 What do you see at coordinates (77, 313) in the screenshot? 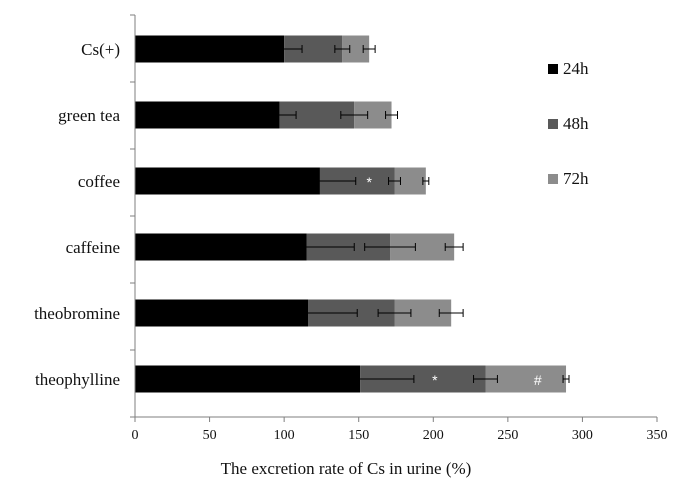
I see `category-label-4: theobromine` at bounding box center [77, 313].